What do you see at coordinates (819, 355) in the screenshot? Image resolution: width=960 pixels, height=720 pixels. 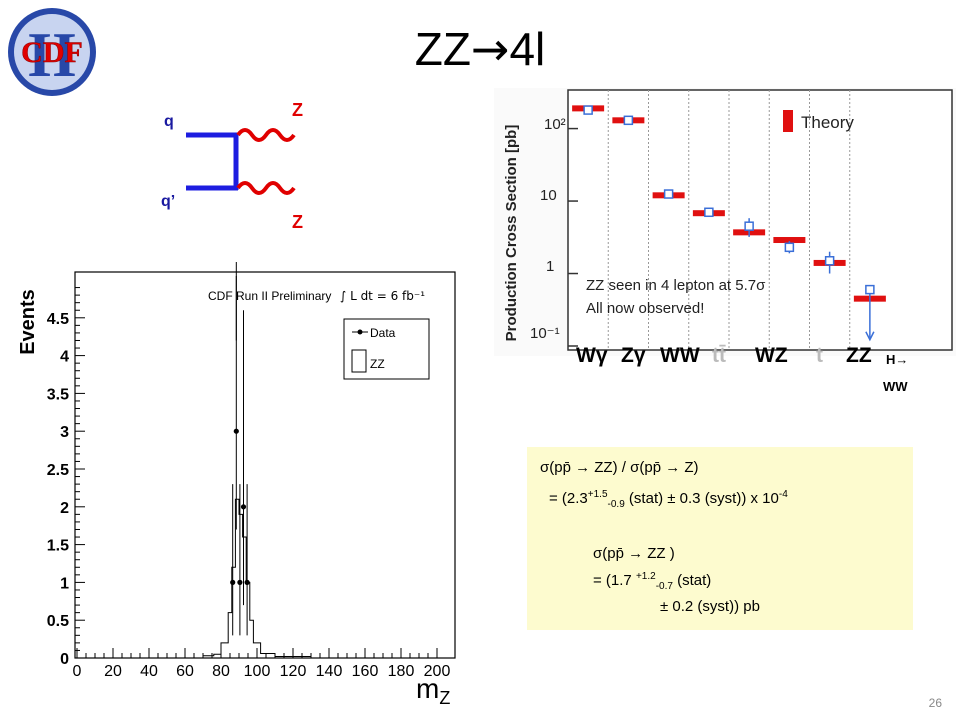 I see `process-label-5: t` at bounding box center [819, 355].